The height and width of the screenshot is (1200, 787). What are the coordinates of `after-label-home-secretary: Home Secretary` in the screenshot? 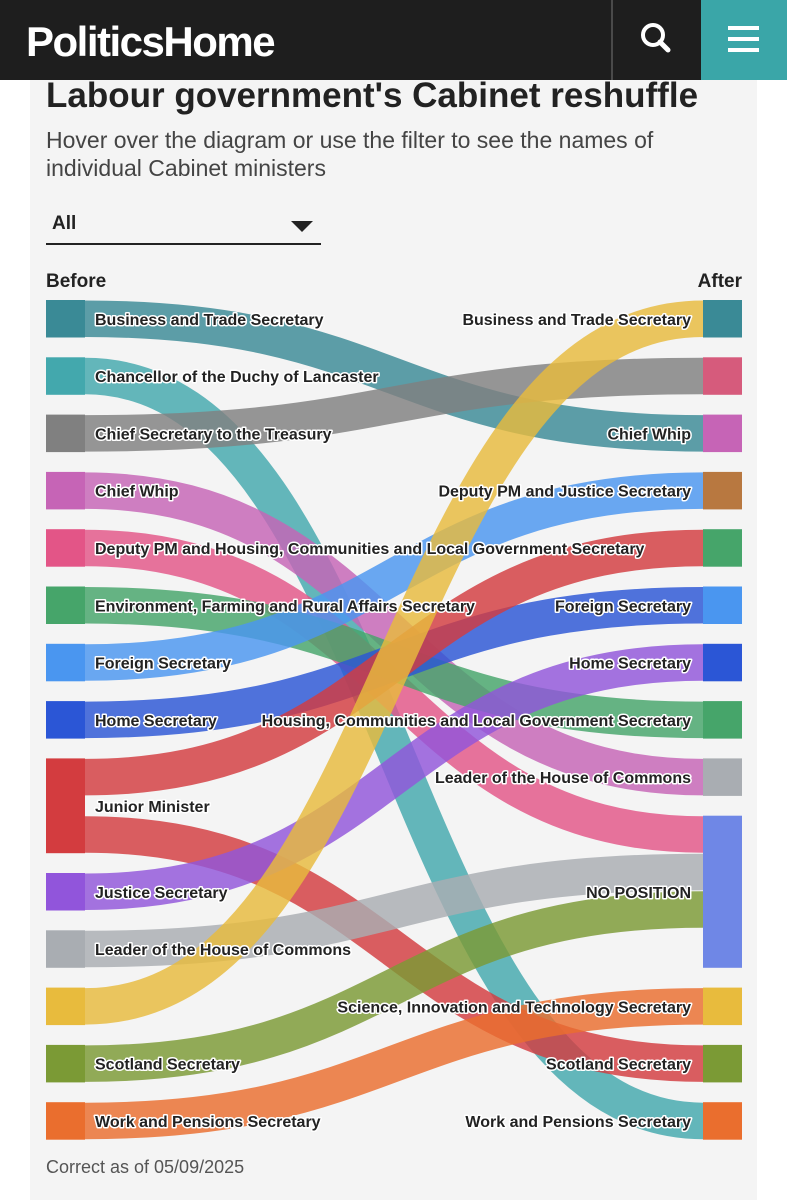 It's located at (630, 664).